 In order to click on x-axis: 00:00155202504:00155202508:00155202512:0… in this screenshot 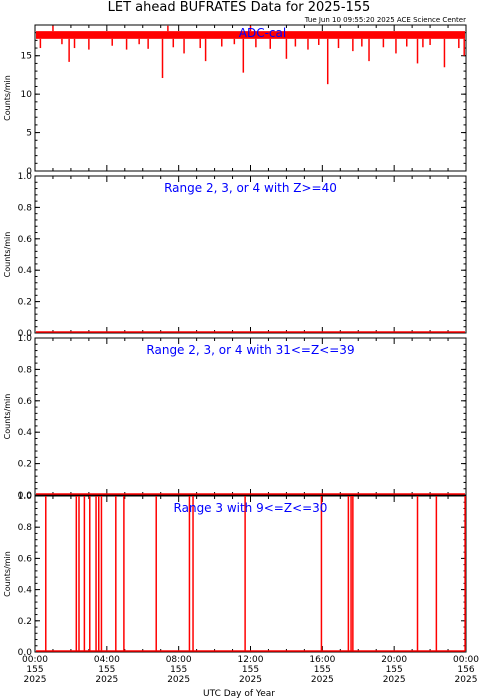, I will do `click(250, 670)`.